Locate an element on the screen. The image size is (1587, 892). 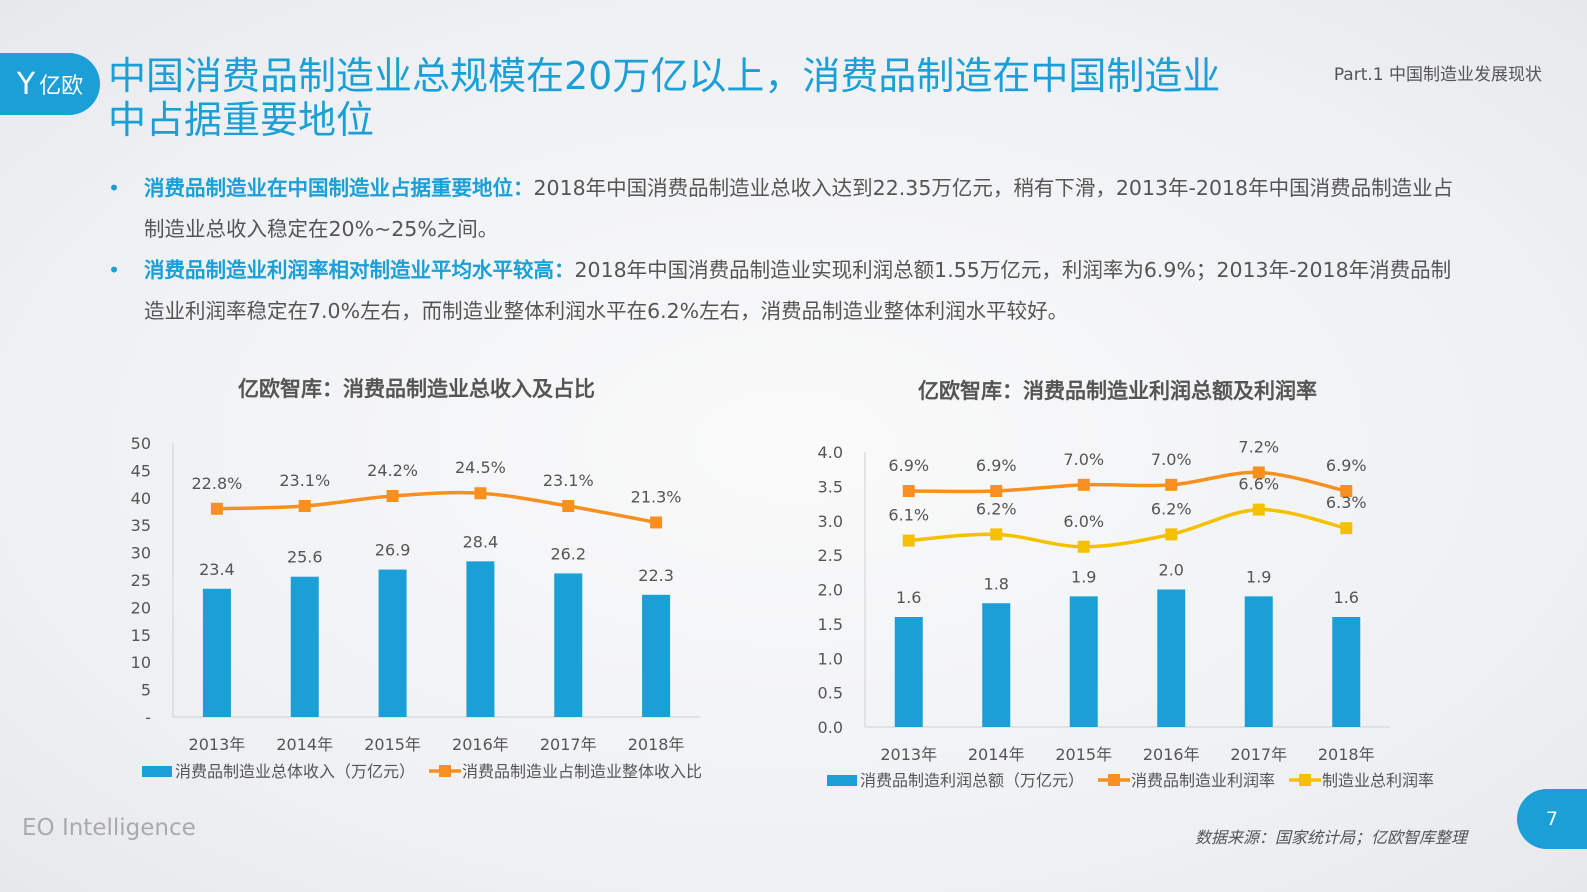
bar-data-label: 25.6 is located at coordinates (305, 557).